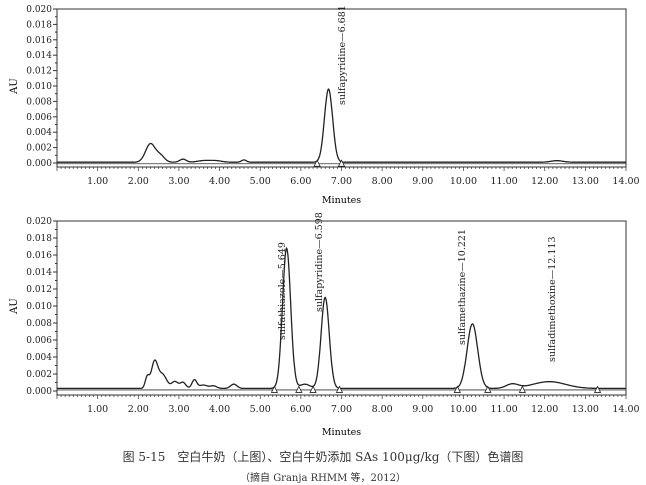  Describe the element at coordinates (462, 287) in the screenshot. I see `peak-label: sulfamethazine—10.221` at that location.